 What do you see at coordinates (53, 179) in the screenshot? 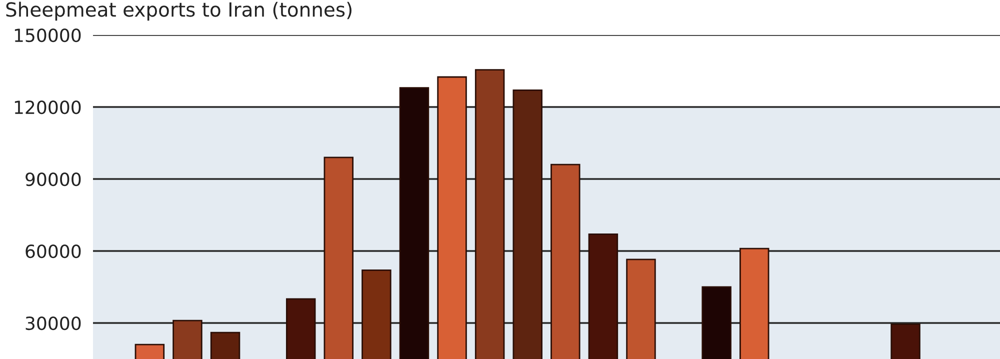
I see `y-tick-label: 90000` at bounding box center [53, 179].